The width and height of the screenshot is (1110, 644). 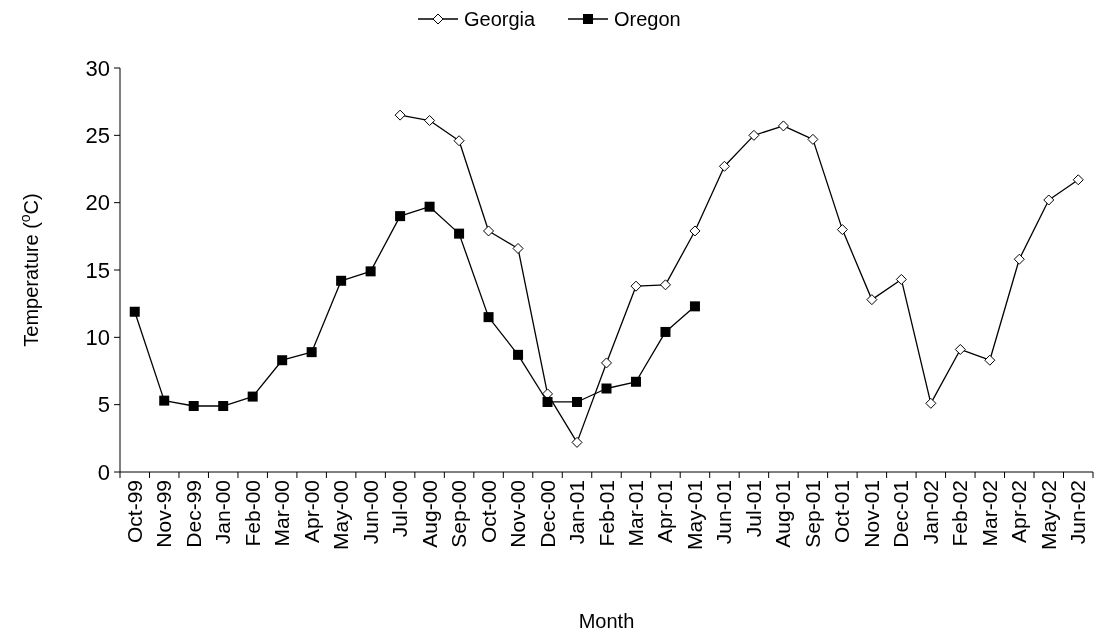 What do you see at coordinates (164, 514) in the screenshot?
I see `x-tick-label: Nov-99` at bounding box center [164, 514].